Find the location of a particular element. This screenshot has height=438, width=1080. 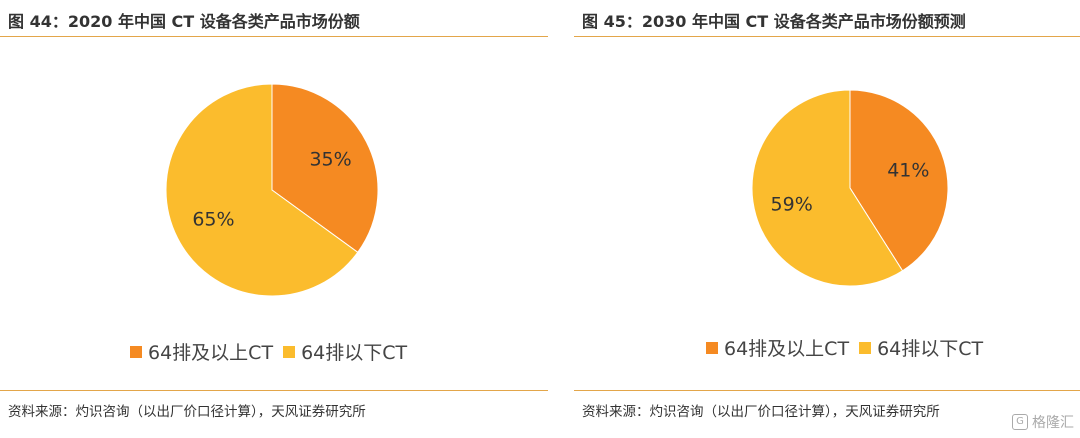

pie-chart-2020: 35% 65% is located at coordinates (272, 190).